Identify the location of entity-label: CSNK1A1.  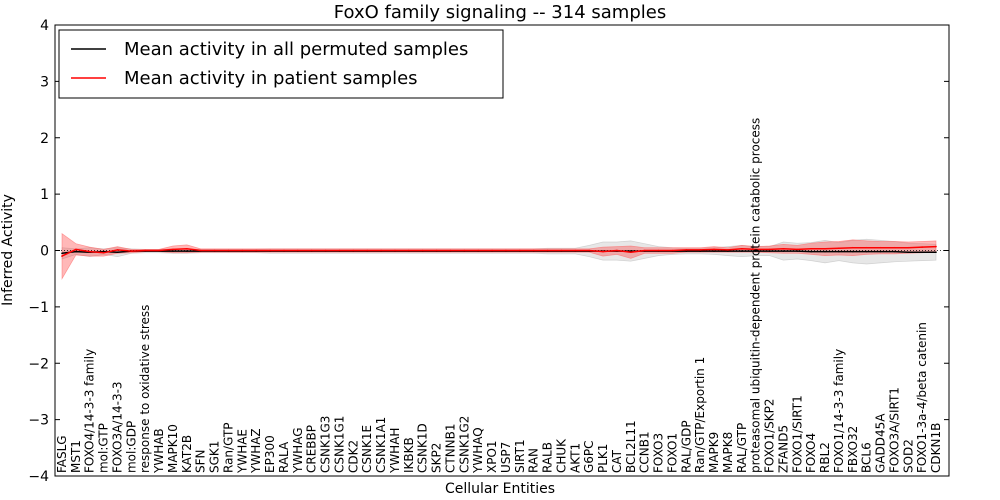
(381, 445).